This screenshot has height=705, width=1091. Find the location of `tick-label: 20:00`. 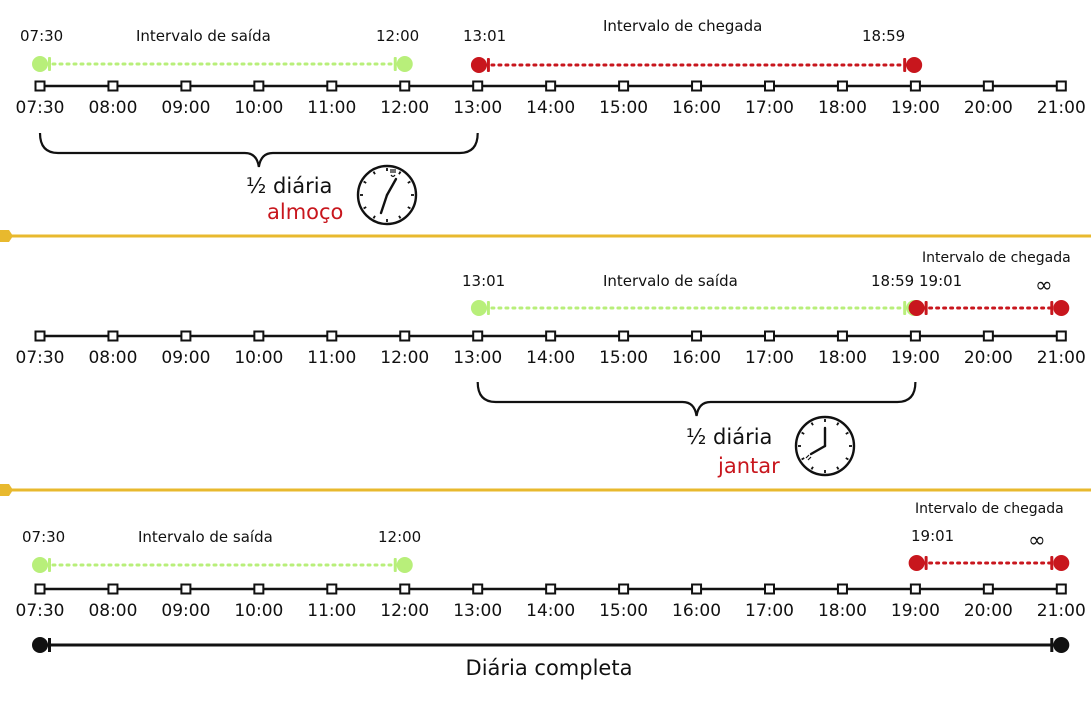

tick-label: 20:00 is located at coordinates (988, 358).